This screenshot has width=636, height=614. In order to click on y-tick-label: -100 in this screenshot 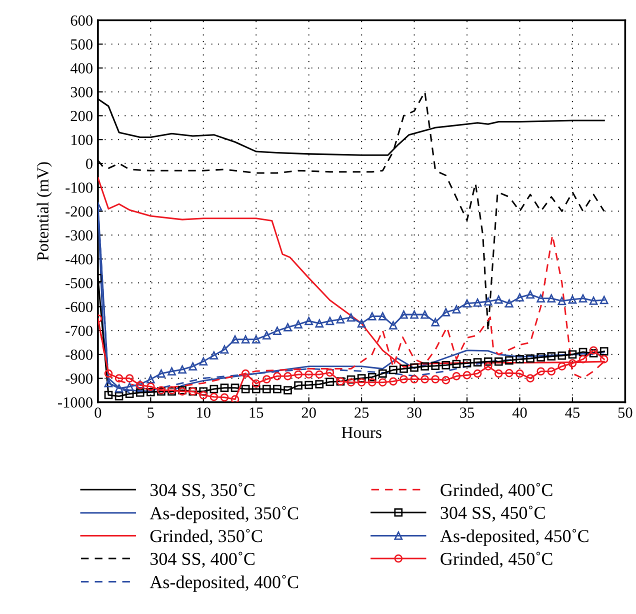, I will do `click(79, 187)`.